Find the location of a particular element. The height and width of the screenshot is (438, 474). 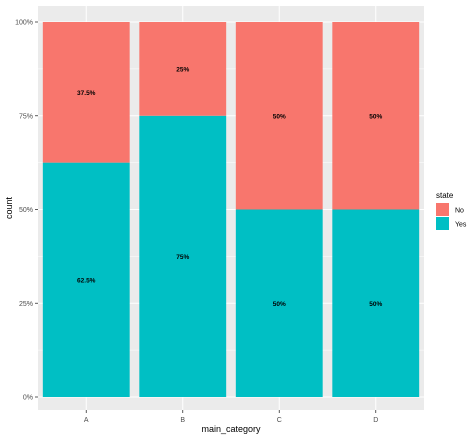

bar-no-a is located at coordinates (86, 92).